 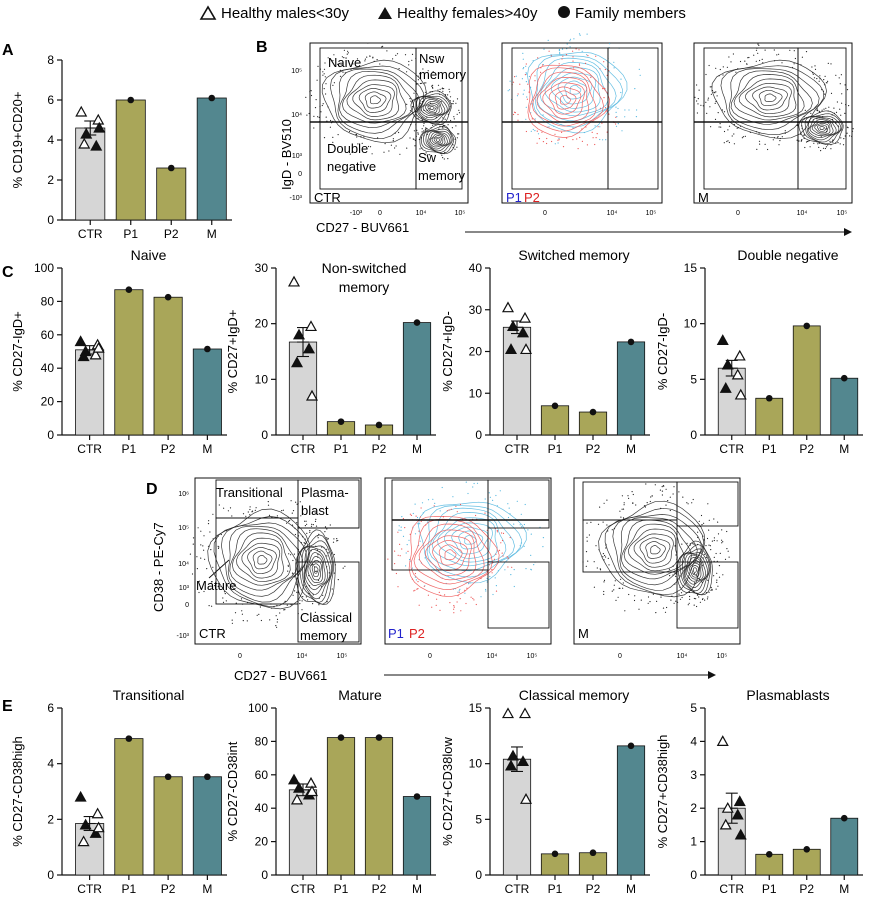 I want to click on family-member-point, so click(x=168, y=297).